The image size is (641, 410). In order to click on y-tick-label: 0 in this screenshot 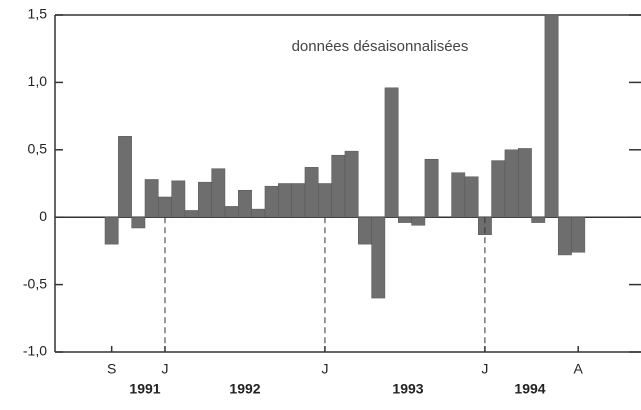, I will do `click(43, 216)`.